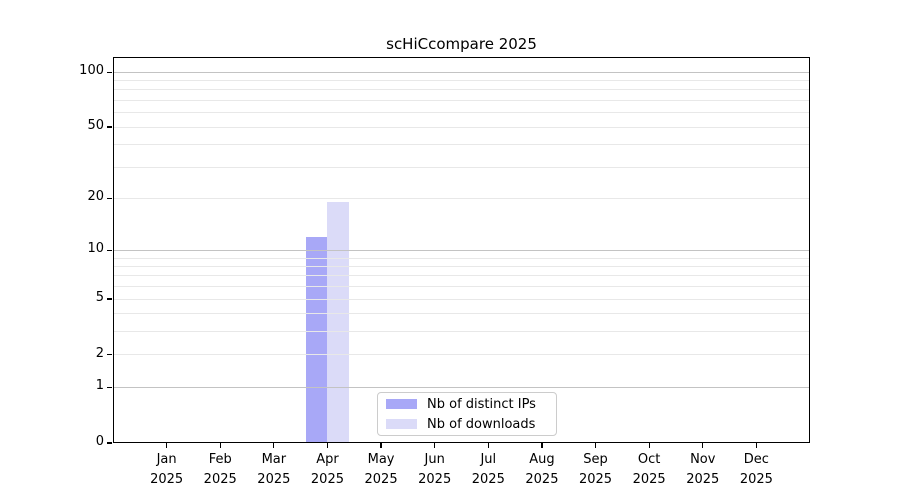  What do you see at coordinates (316, 339) in the screenshot?
I see `bar-apr-distinct-ips` at bounding box center [316, 339].